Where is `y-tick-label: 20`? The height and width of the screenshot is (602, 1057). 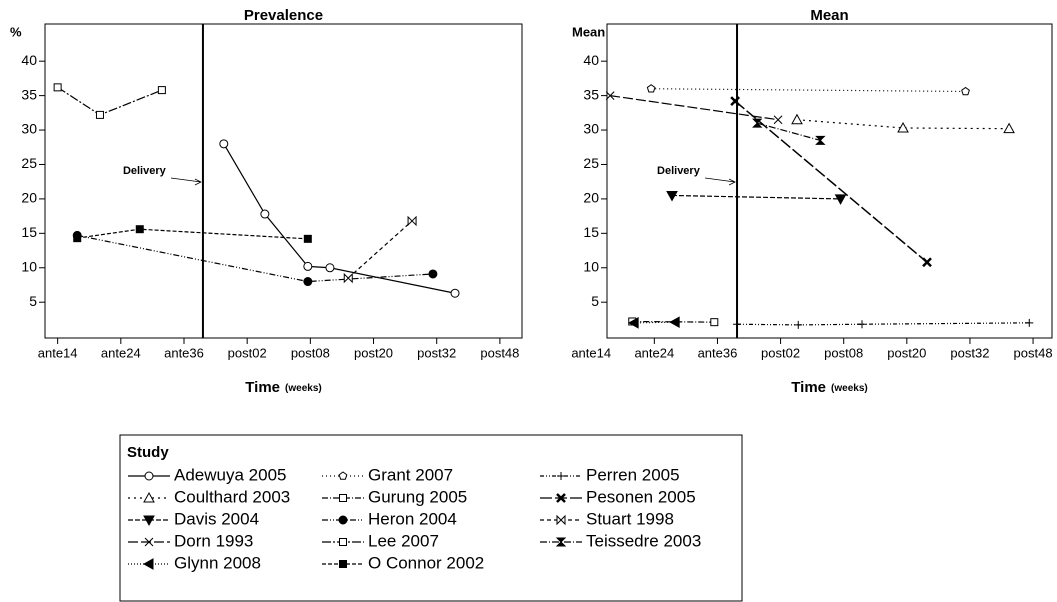 y-tick-label: 20 is located at coordinates (29, 198).